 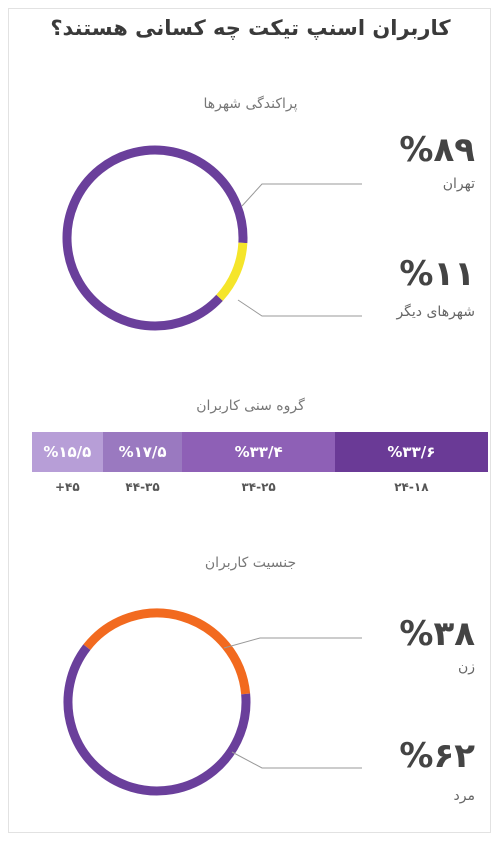 I want to click on male-slice, so click(x=157, y=720).